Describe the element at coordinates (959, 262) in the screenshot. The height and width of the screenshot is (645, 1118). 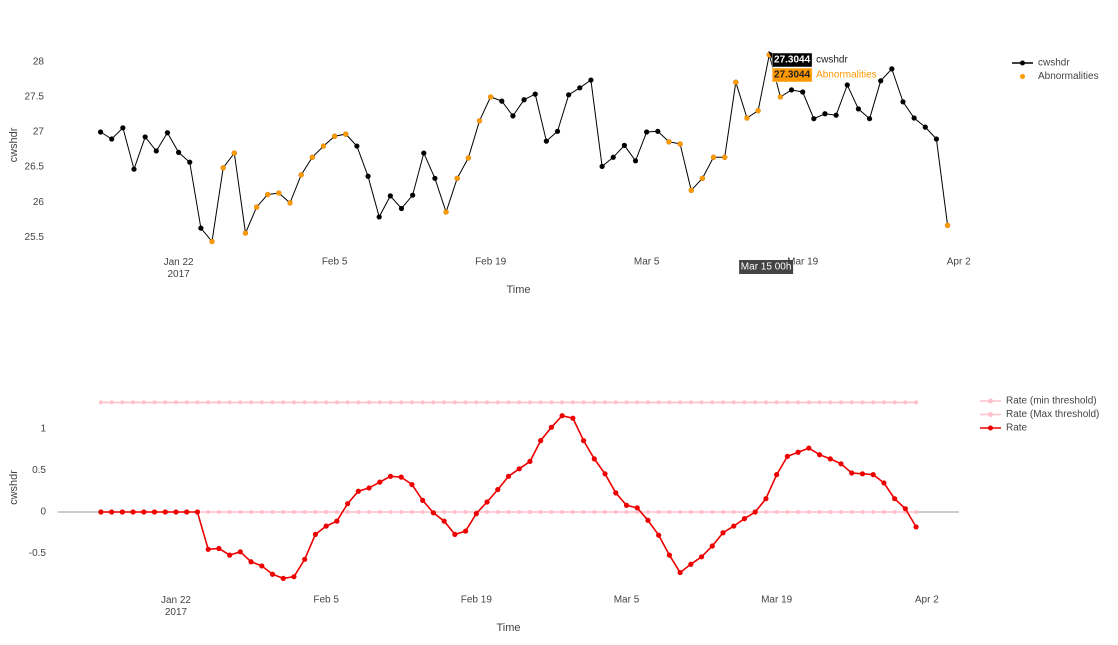
I see `x-tick-label: Apr 2` at that location.